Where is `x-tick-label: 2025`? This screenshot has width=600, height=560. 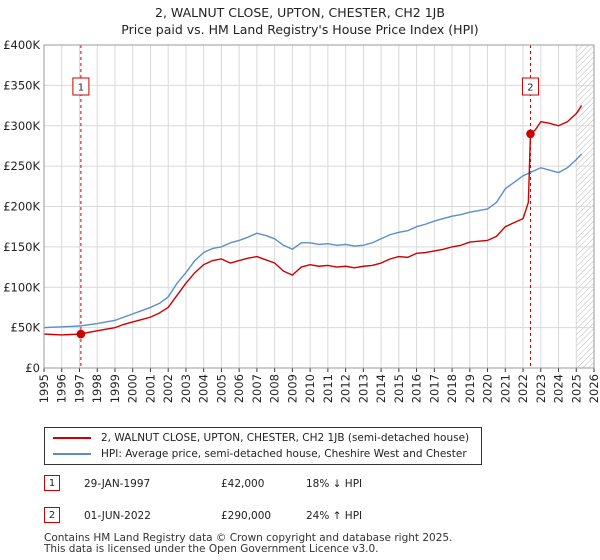
x-tick-label: 2025 is located at coordinates (576, 388).